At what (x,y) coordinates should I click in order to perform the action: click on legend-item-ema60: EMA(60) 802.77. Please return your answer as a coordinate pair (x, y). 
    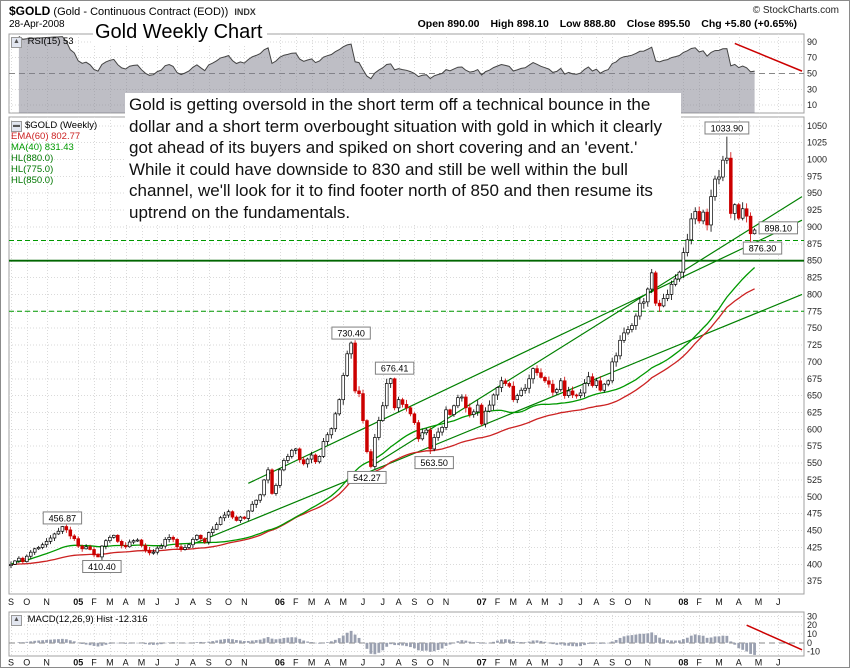
    Looking at the image, I should click on (46, 136).